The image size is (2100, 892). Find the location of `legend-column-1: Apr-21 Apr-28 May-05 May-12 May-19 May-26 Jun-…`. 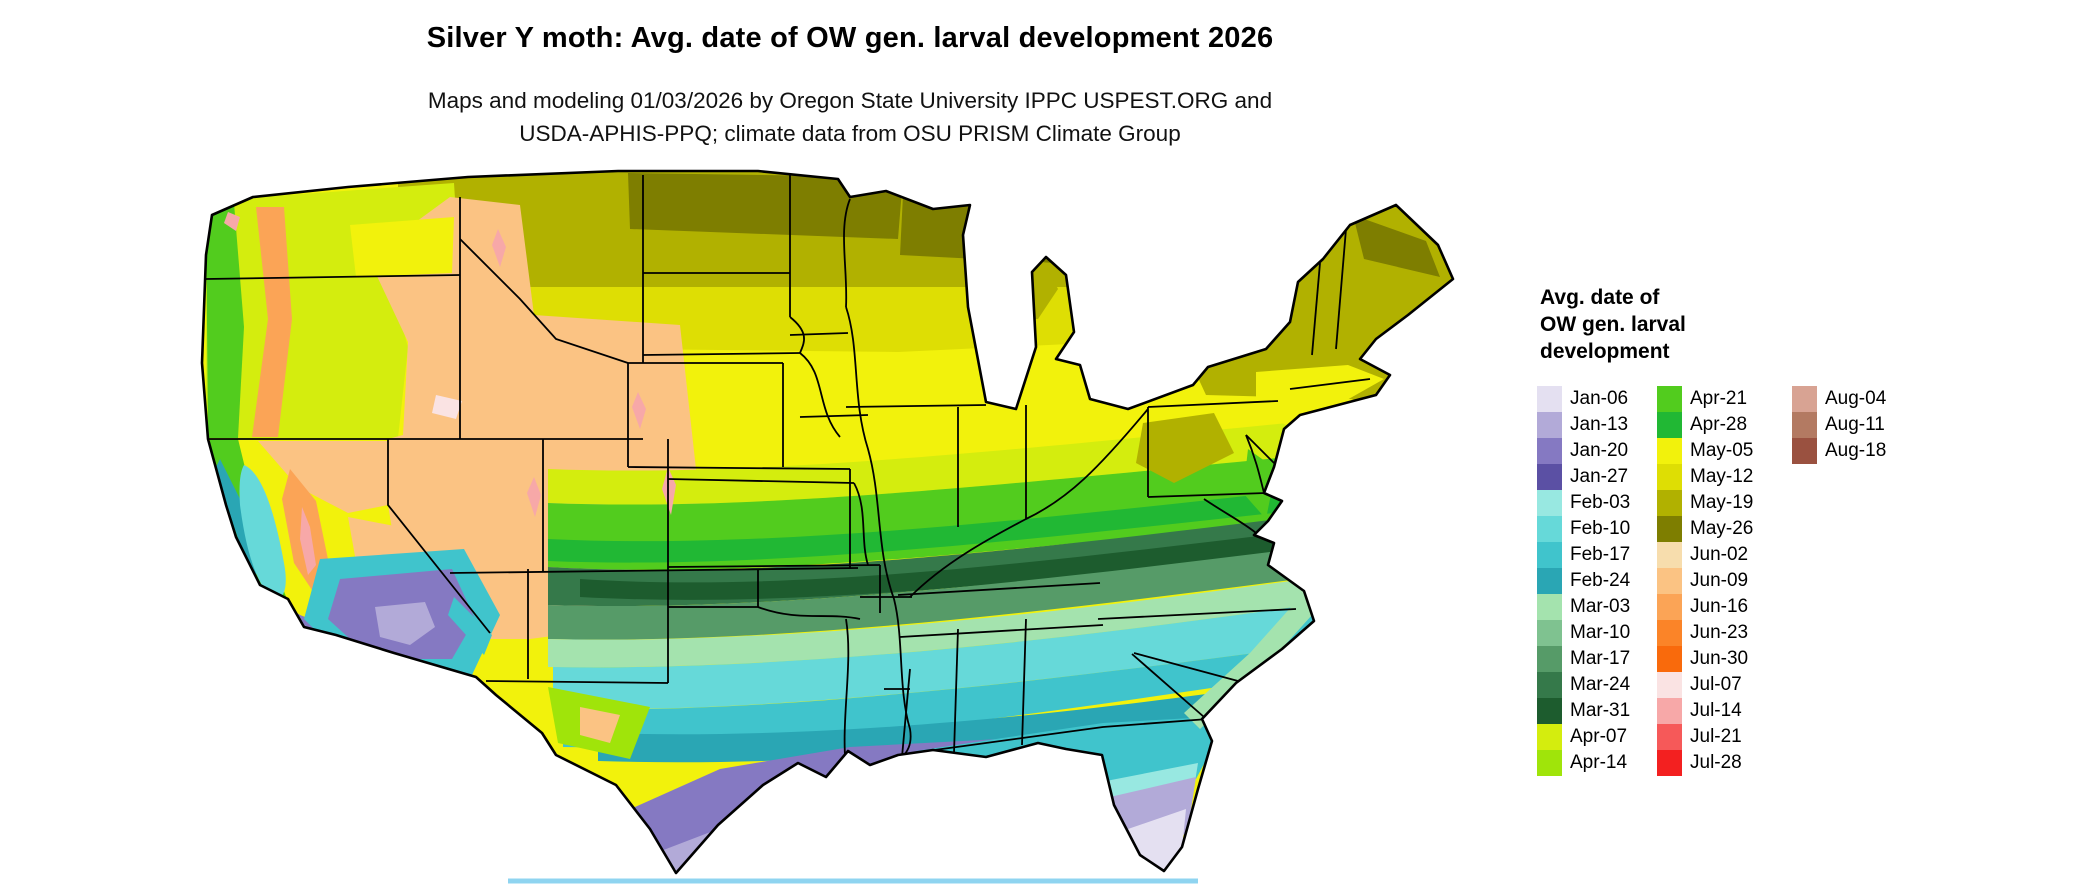

legend-column-1: Apr-21 Apr-28 May-05 May-12 May-19 May-26 Jun-… is located at coordinates (1724, 581).